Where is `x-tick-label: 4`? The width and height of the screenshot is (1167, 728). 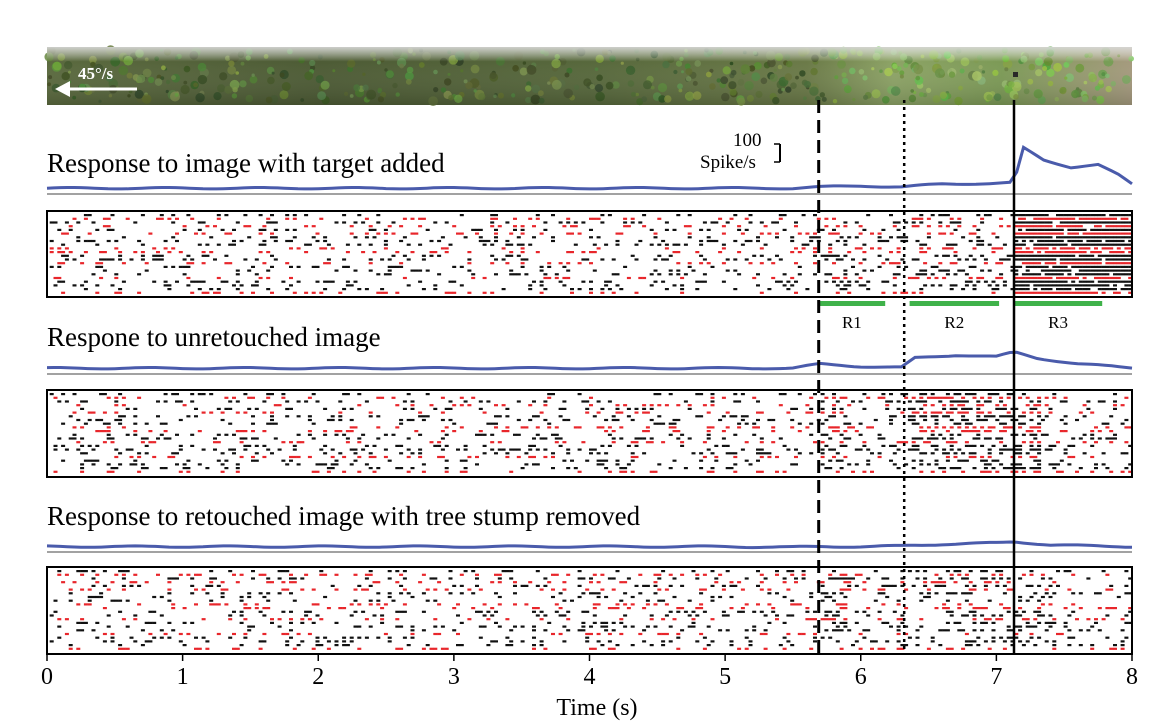 x-tick-label: 4 is located at coordinates (590, 677).